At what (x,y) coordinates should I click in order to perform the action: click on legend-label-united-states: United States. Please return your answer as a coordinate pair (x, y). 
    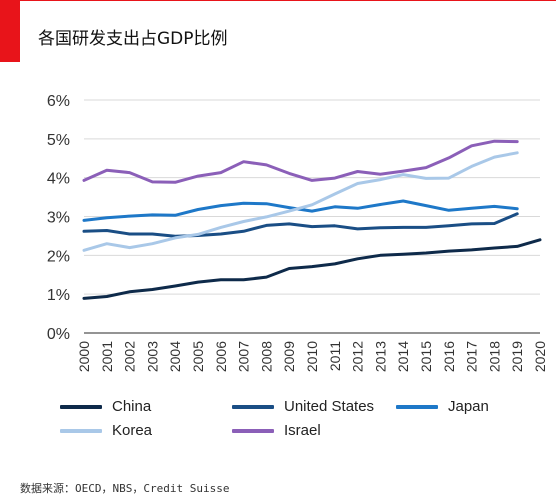
    Looking at the image, I should click on (329, 406).